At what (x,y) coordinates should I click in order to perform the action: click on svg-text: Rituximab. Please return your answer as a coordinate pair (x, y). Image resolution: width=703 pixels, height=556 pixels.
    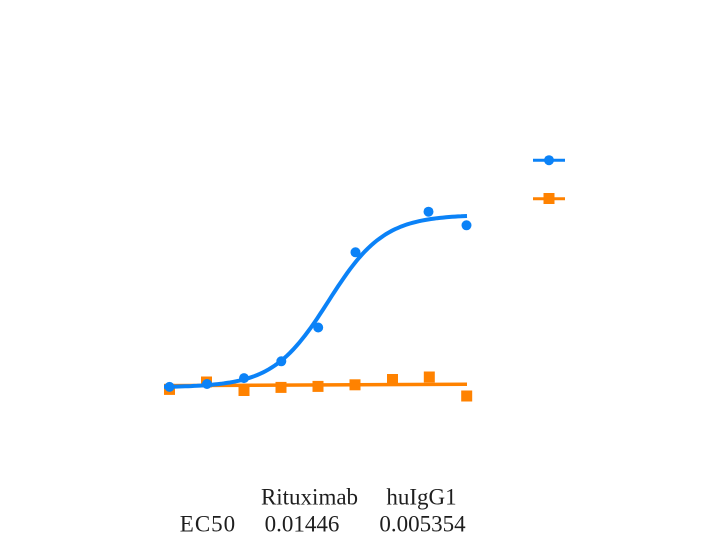
    Looking at the image, I should click on (309, 497).